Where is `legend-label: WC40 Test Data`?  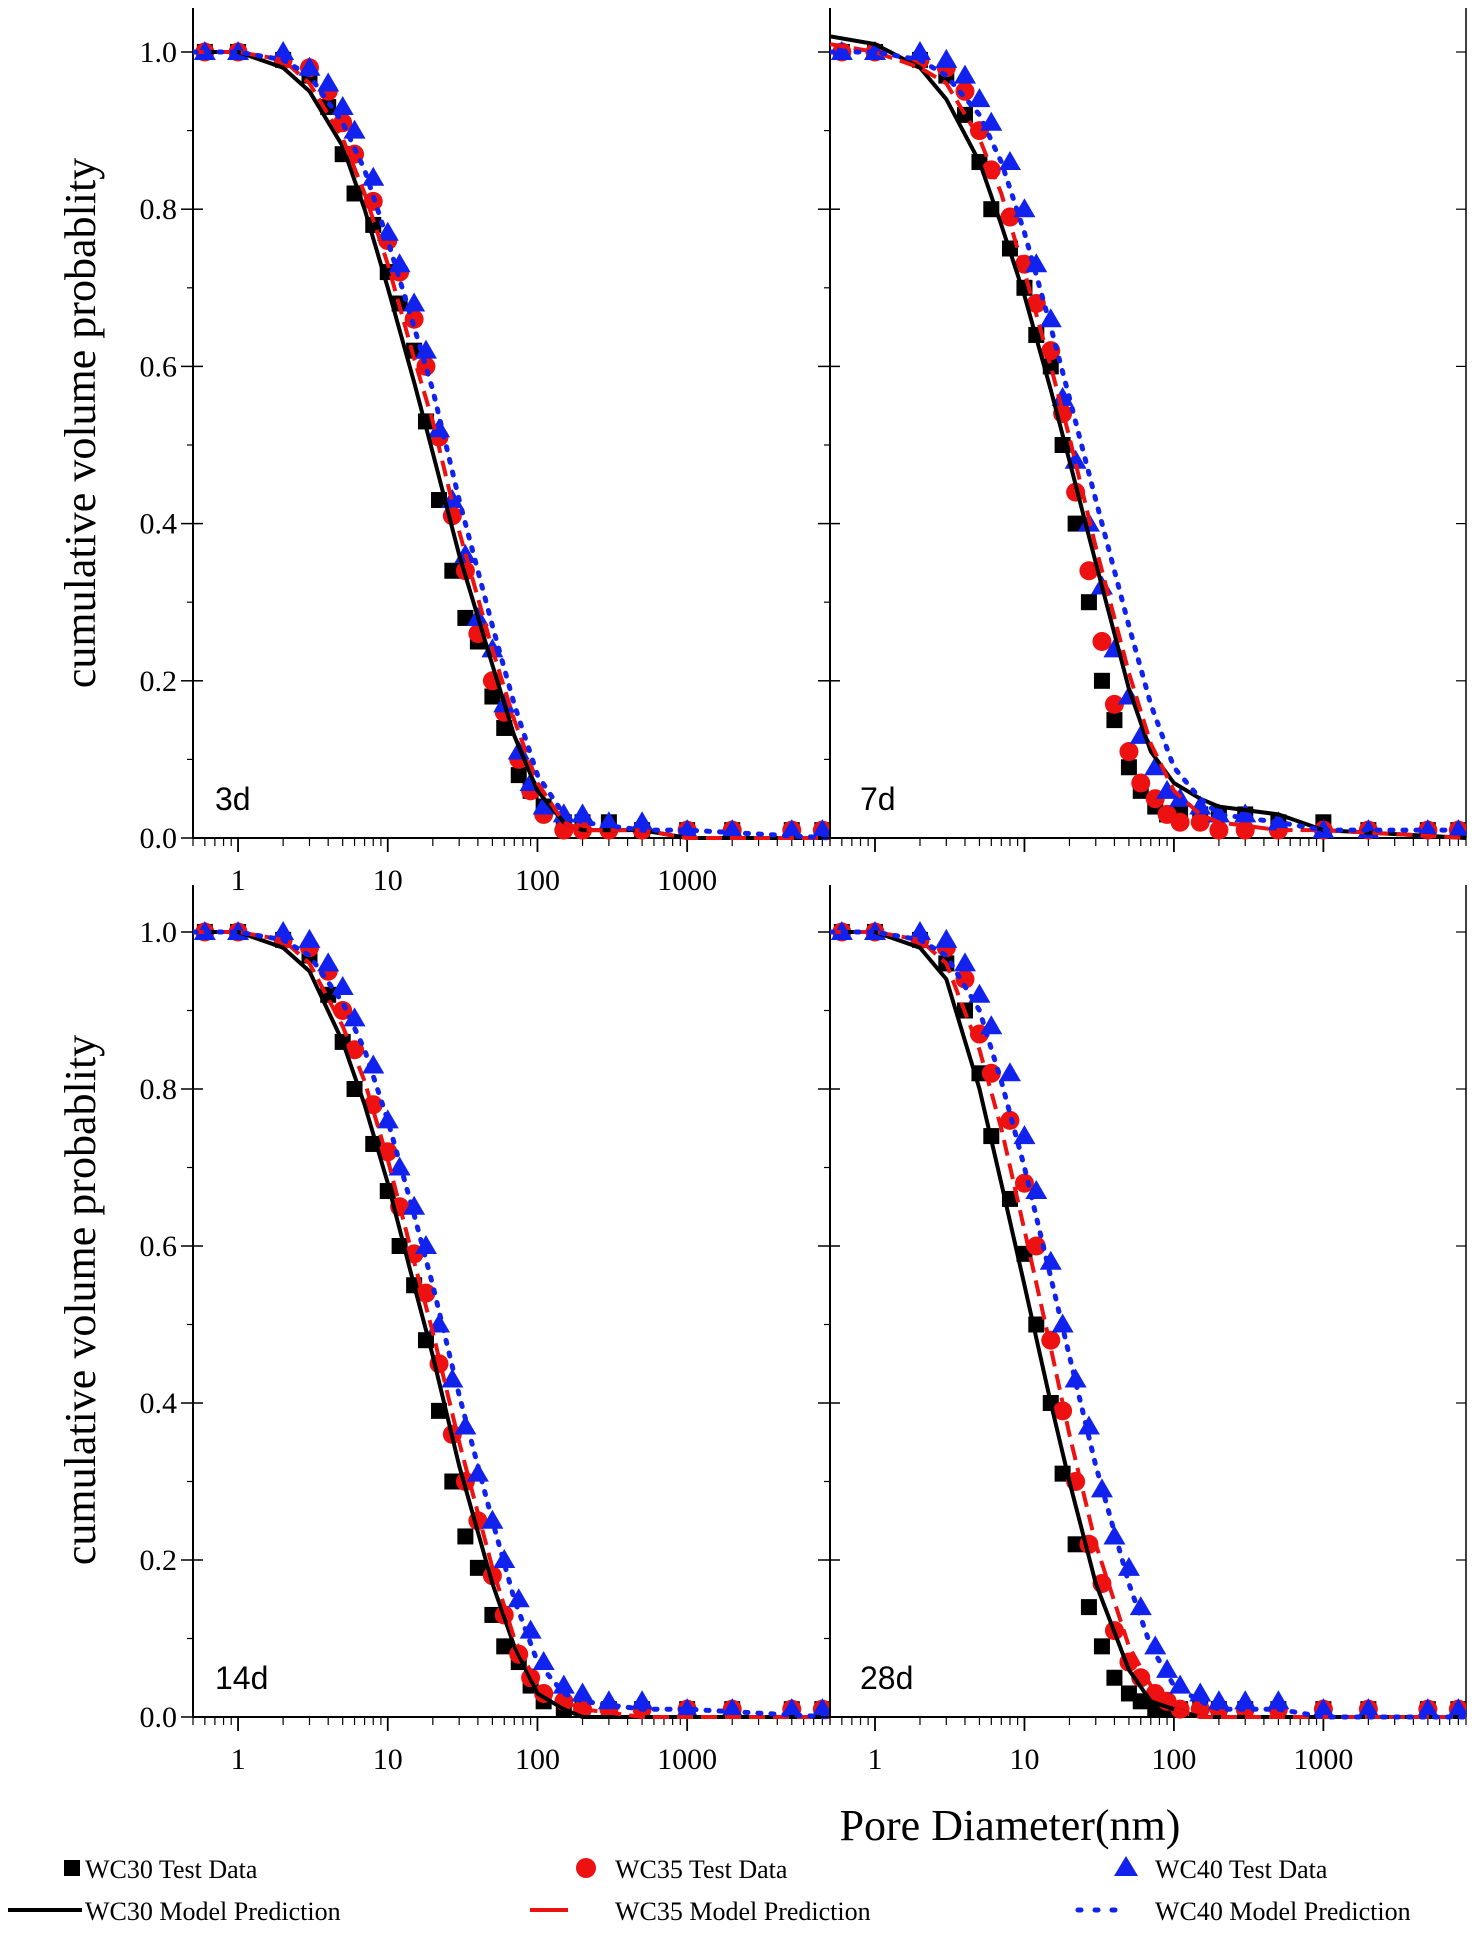
legend-label: WC40 Test Data is located at coordinates (1241, 1869).